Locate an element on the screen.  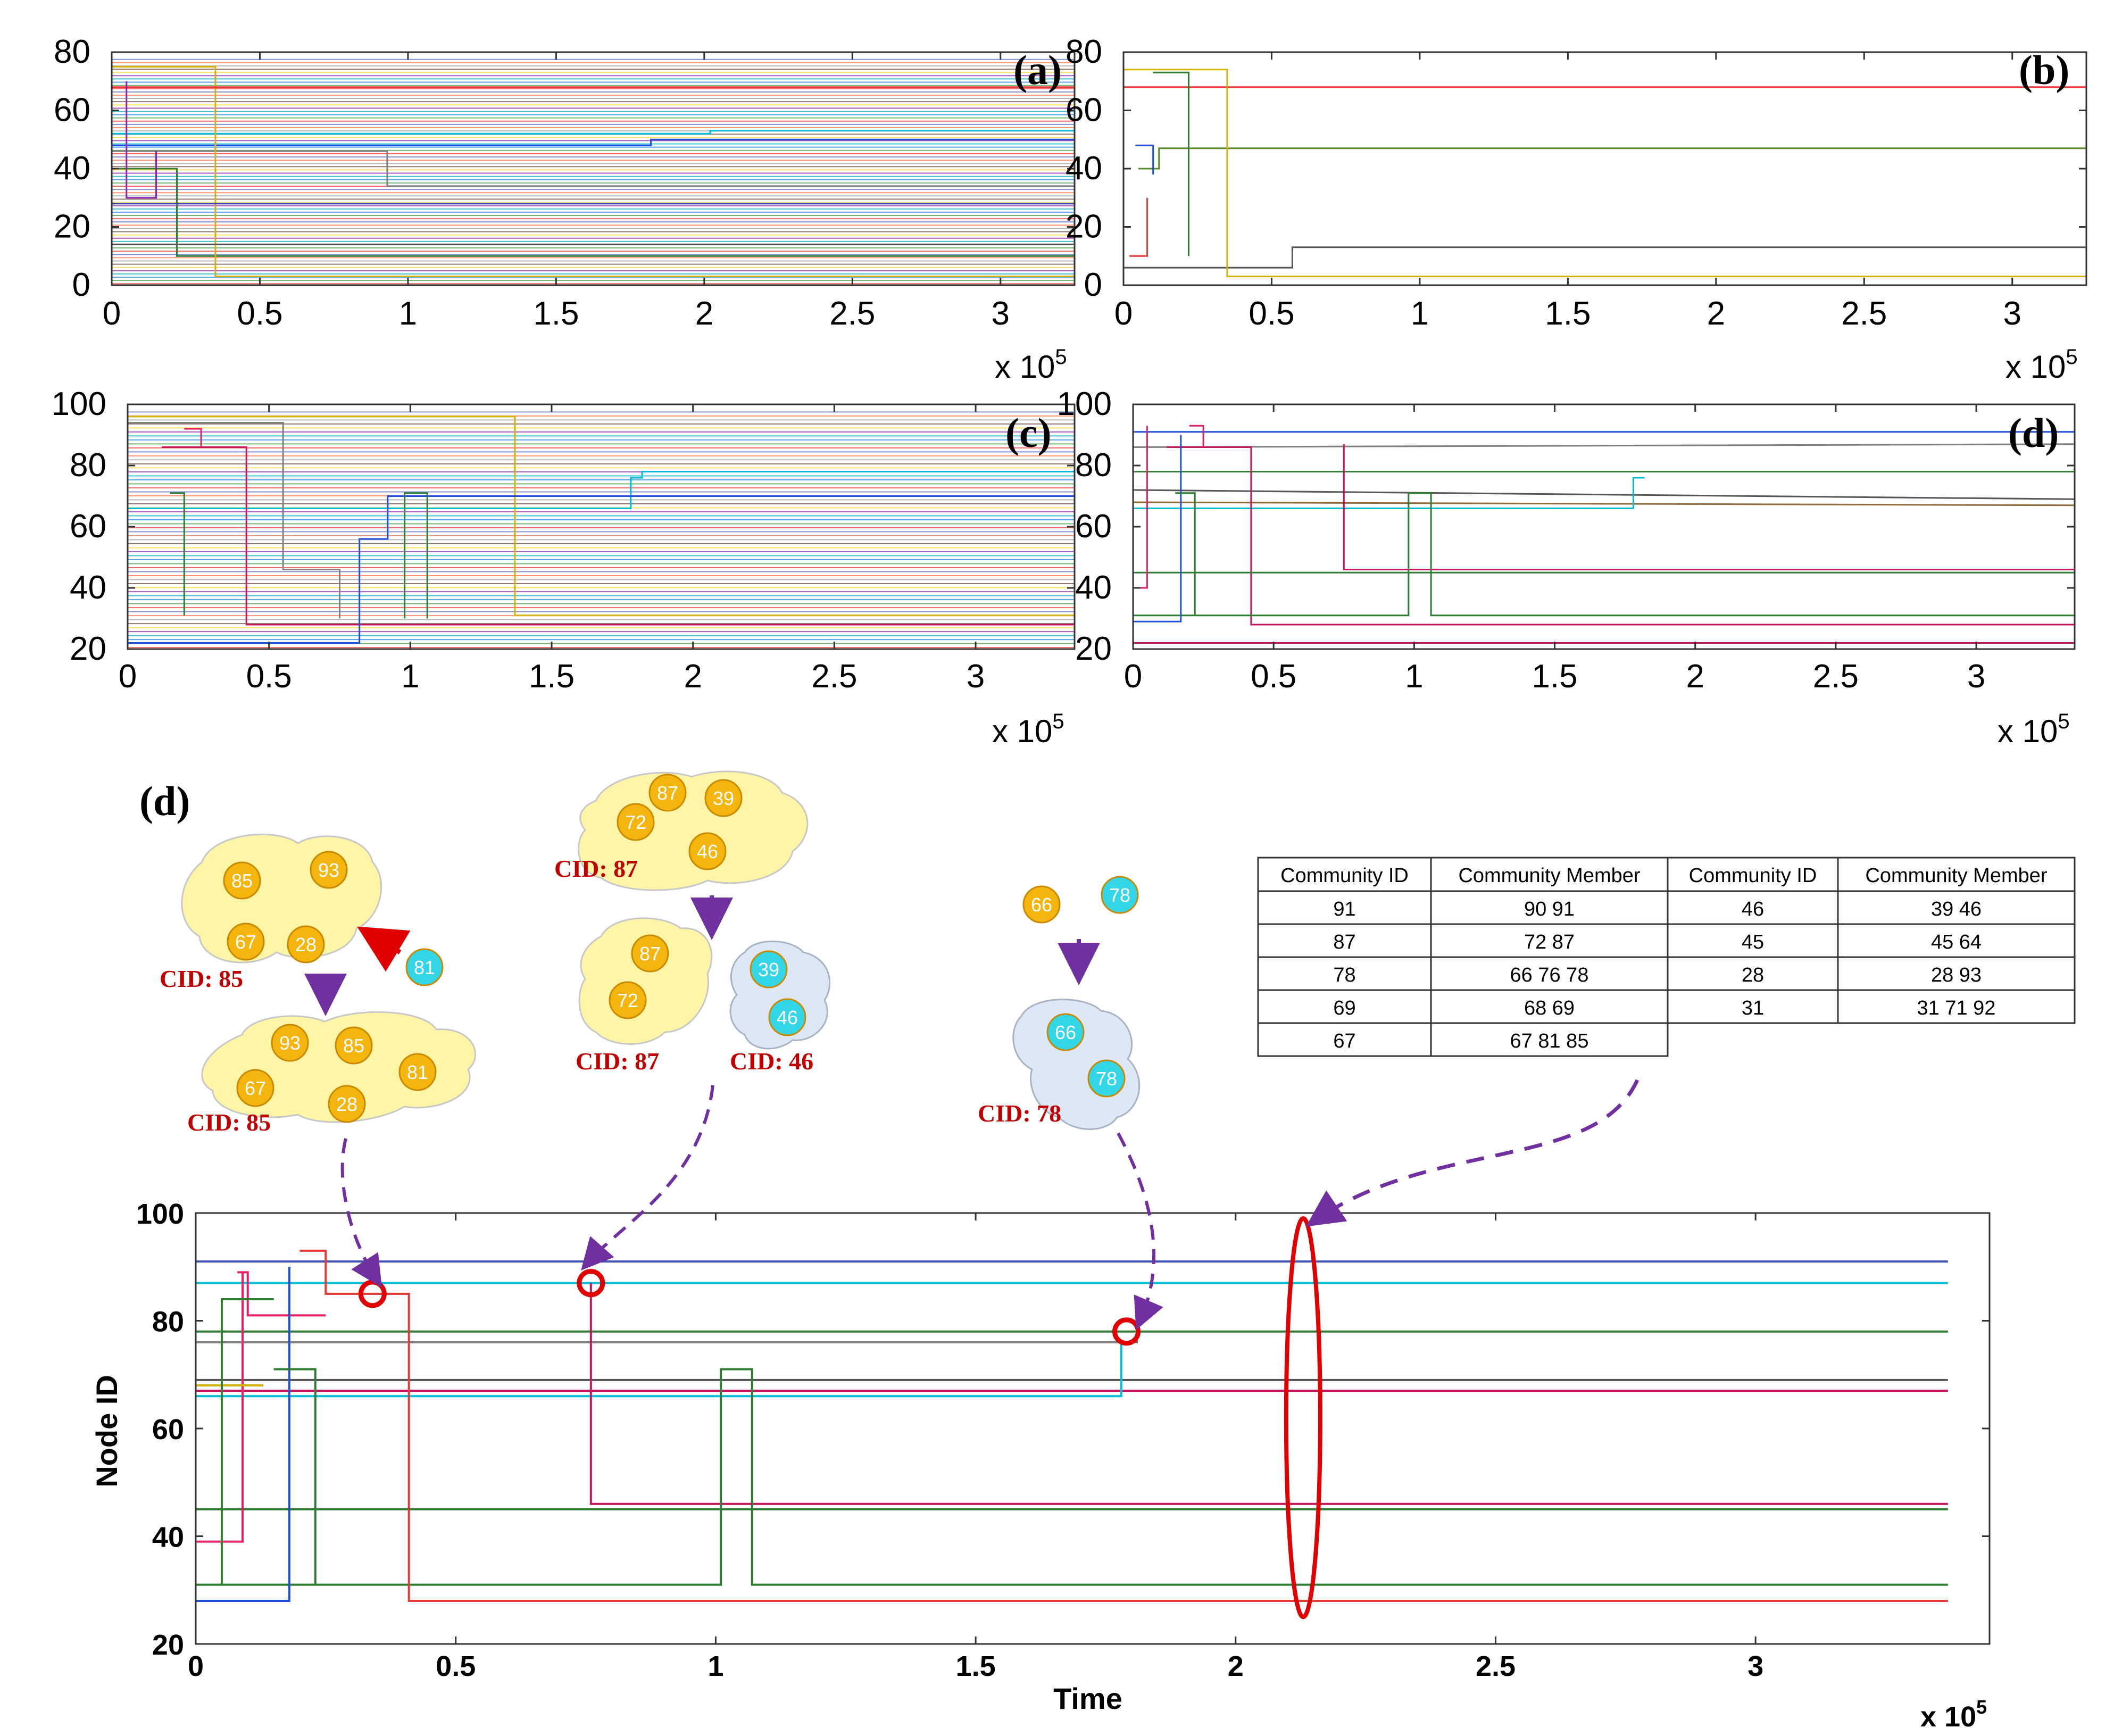
incoming-node-label: 81 is located at coordinates (424, 967).